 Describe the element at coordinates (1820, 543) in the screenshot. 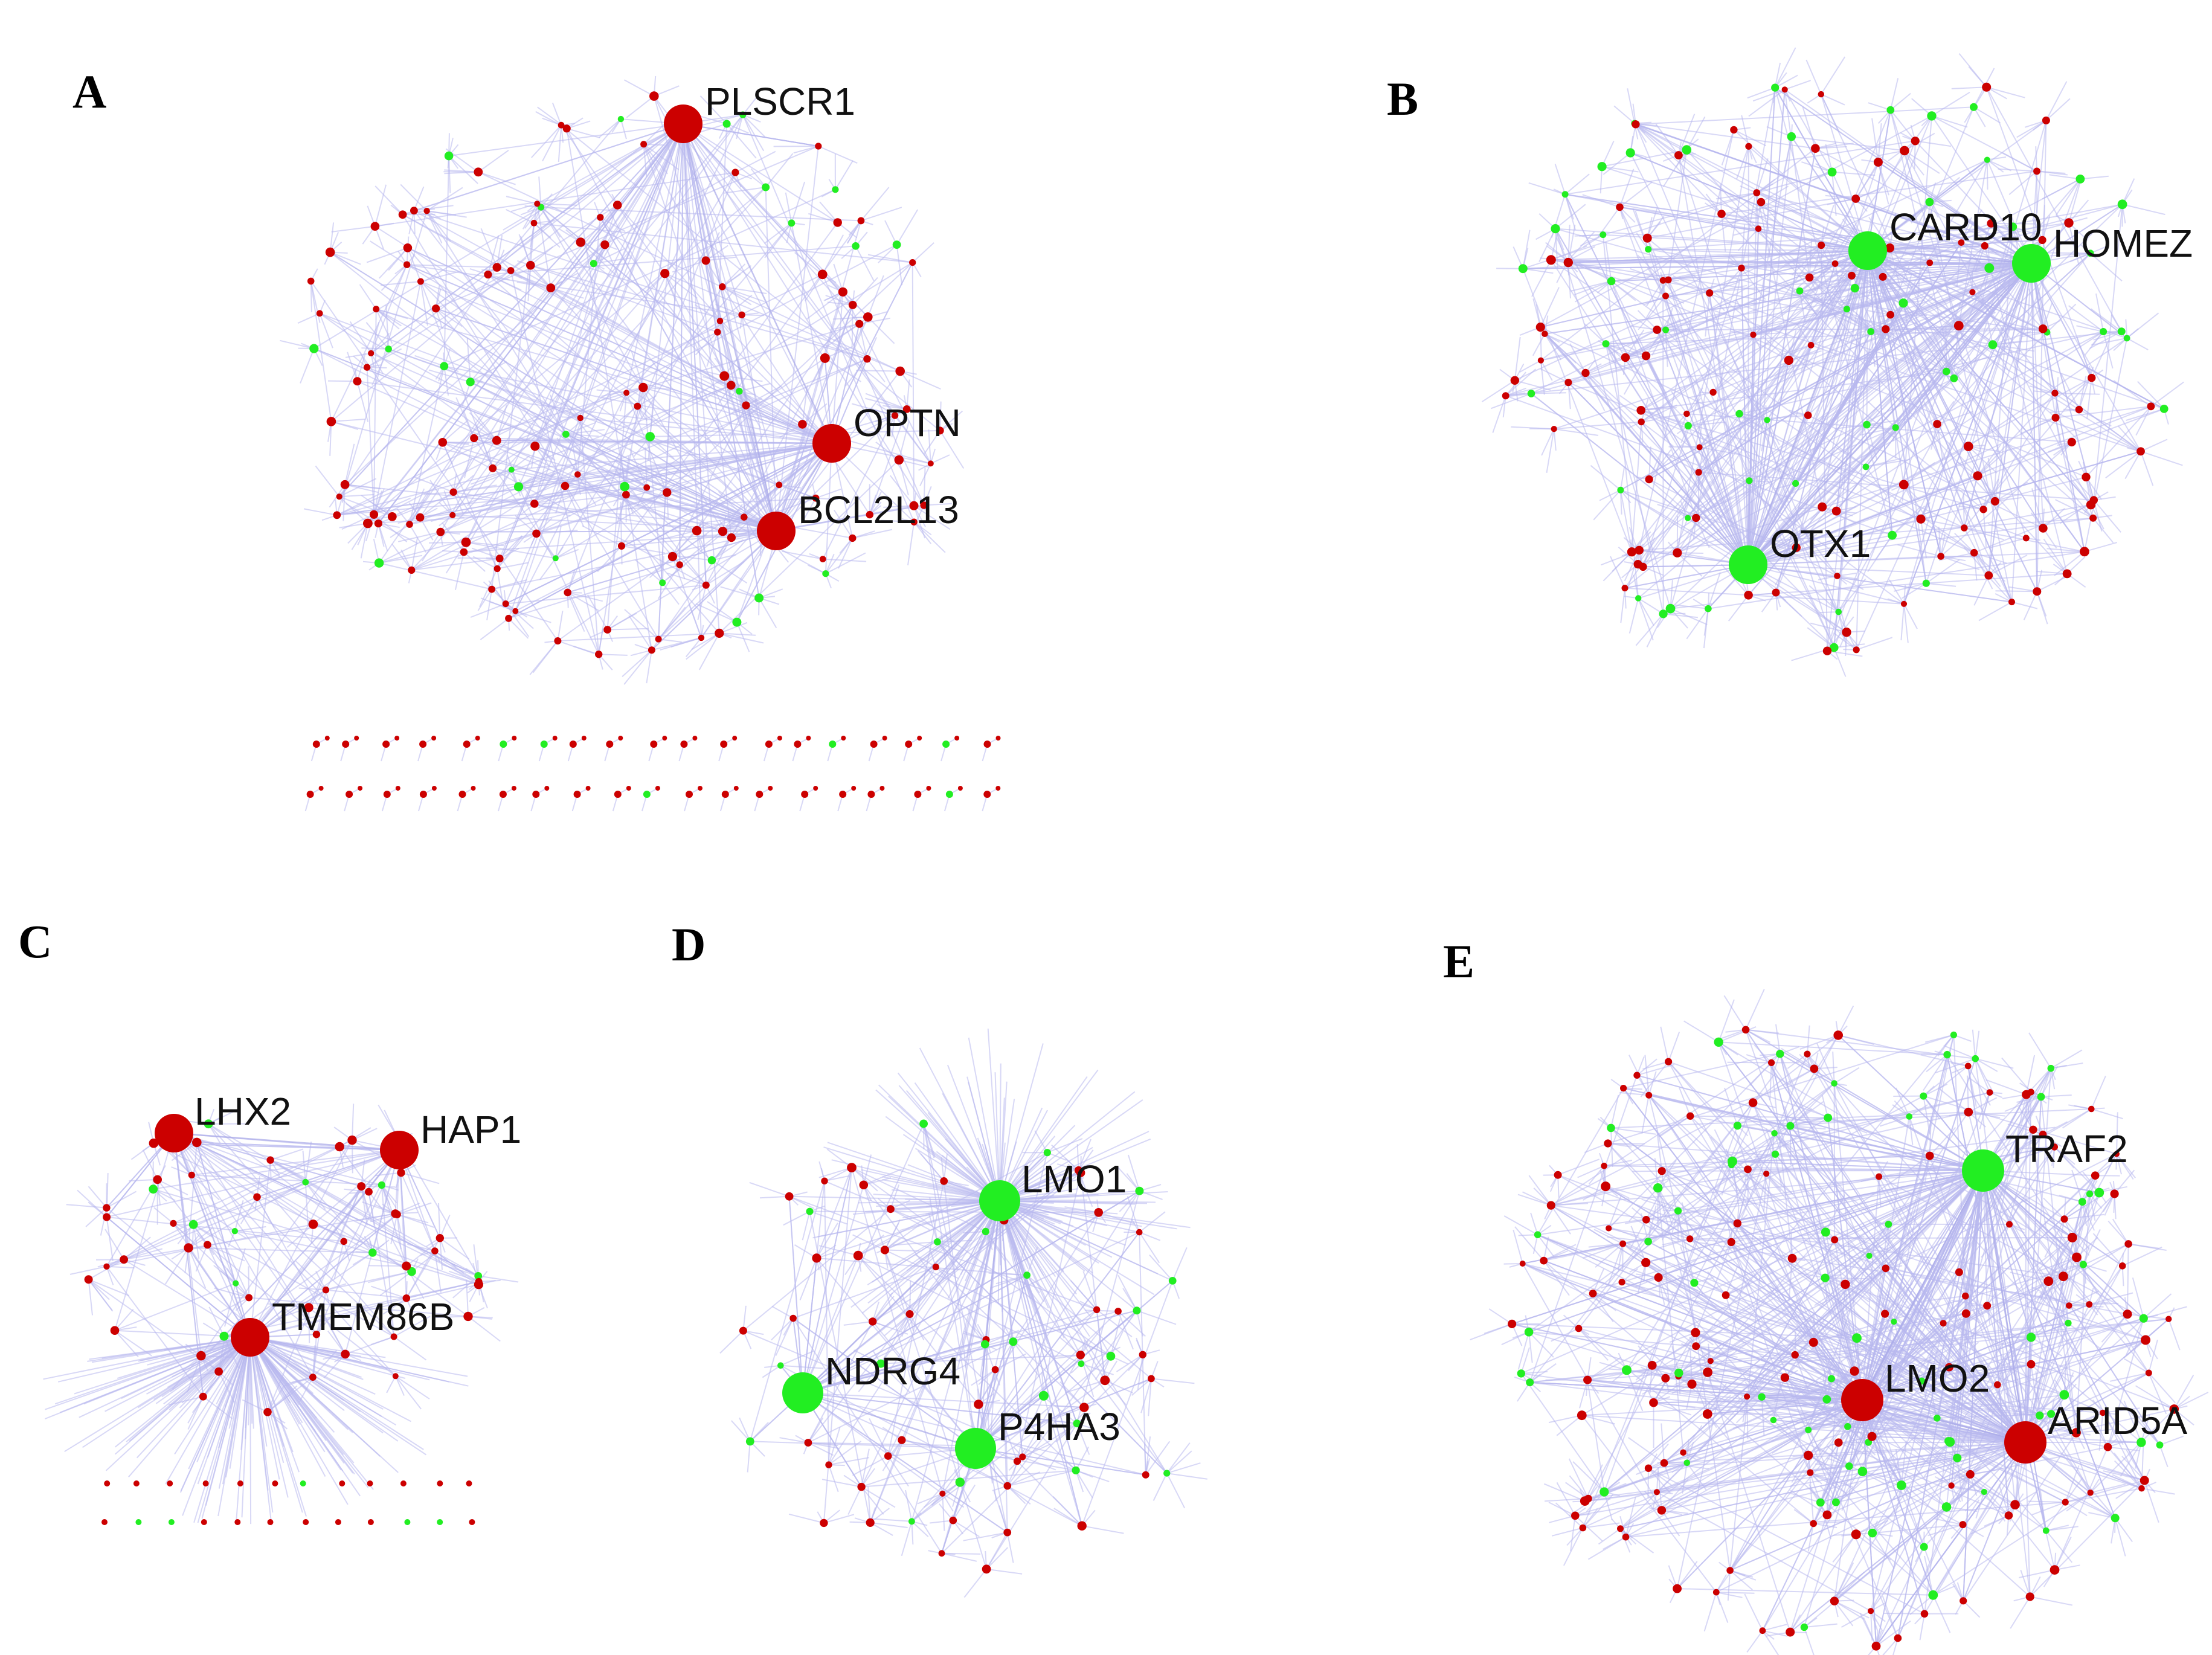

I see `hub-label-otx1: OTX1` at that location.